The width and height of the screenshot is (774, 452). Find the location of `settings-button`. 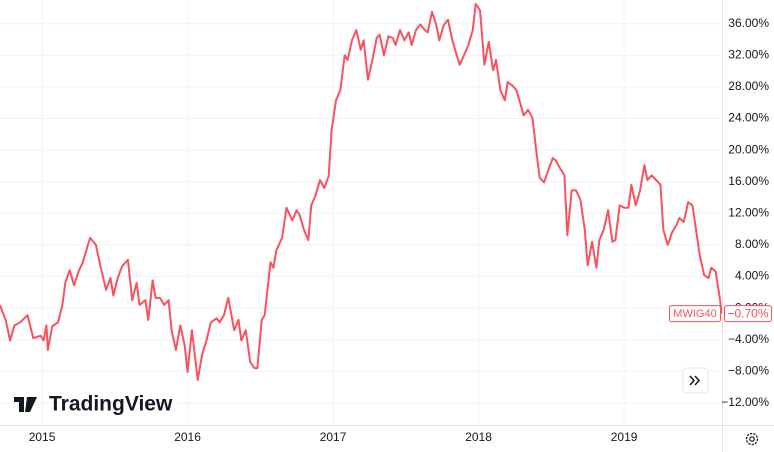

settings-button is located at coordinates (752, 439).